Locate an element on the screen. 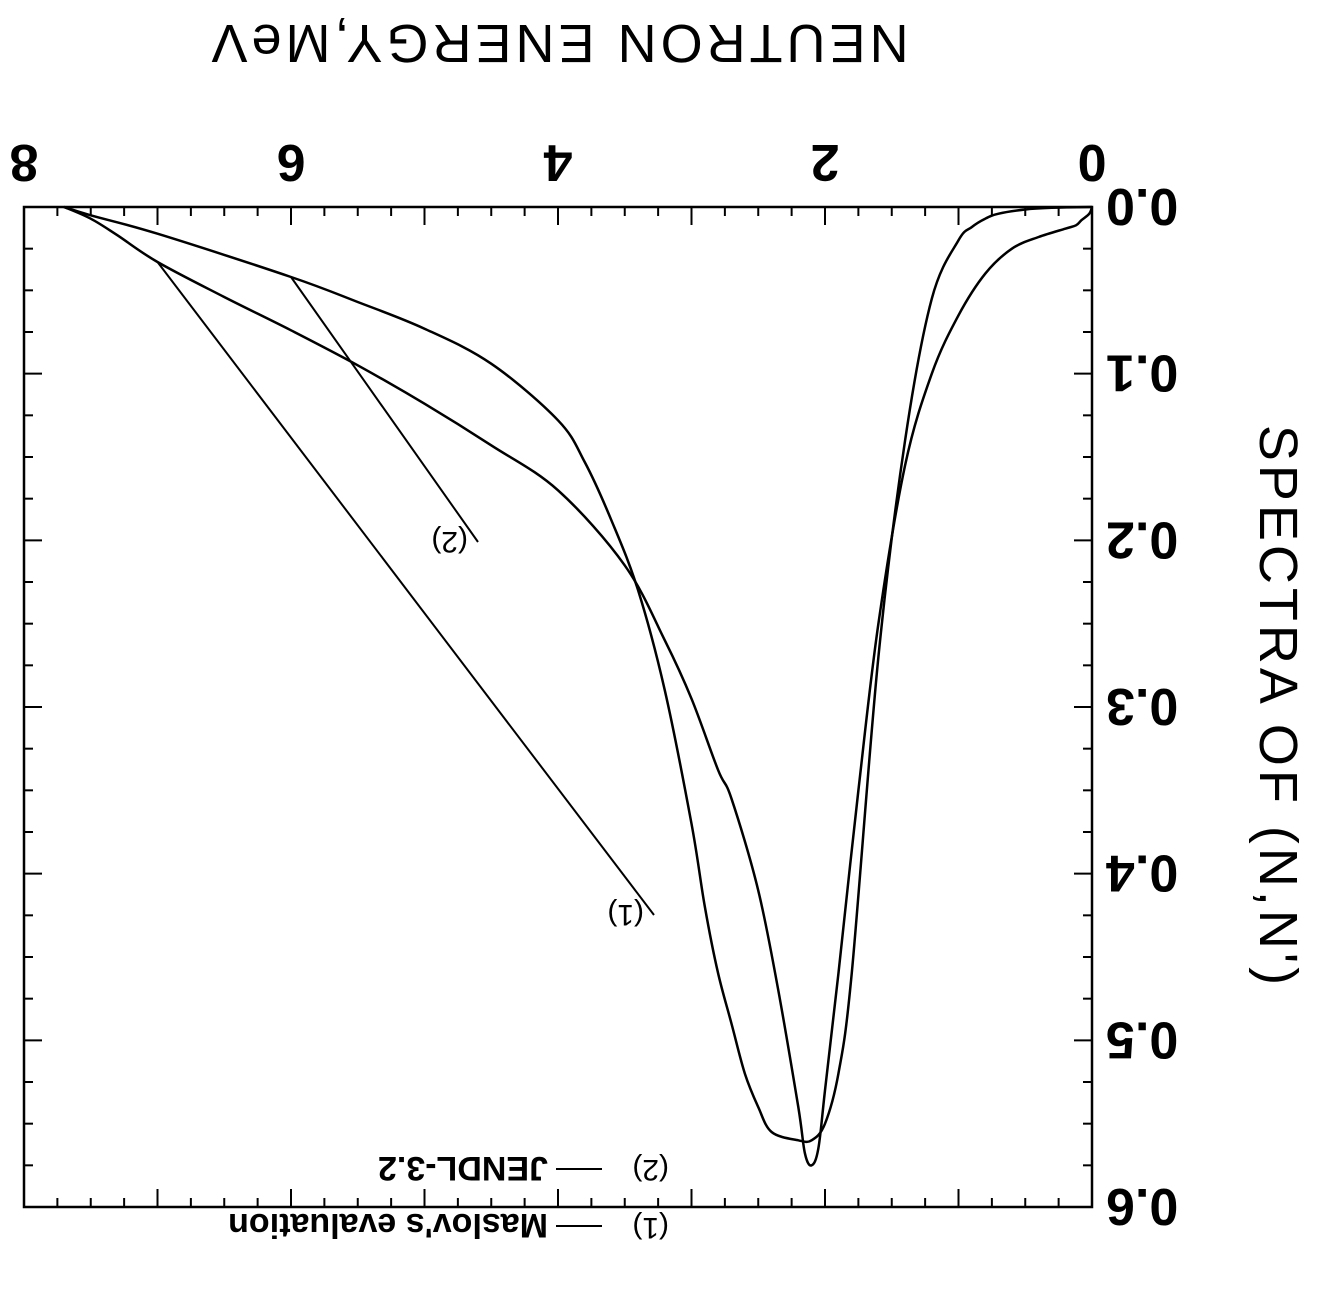  series-2-leader is located at coordinates (384, 409).